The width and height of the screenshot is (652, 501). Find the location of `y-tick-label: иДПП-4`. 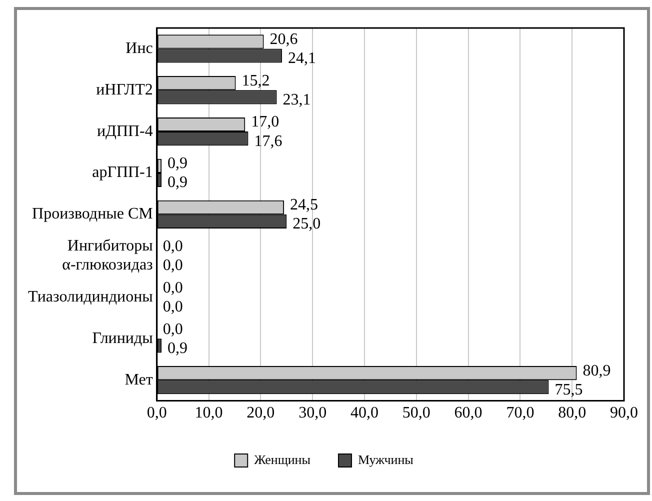

y-tick-label: иДПП-4 is located at coordinates (124, 131).